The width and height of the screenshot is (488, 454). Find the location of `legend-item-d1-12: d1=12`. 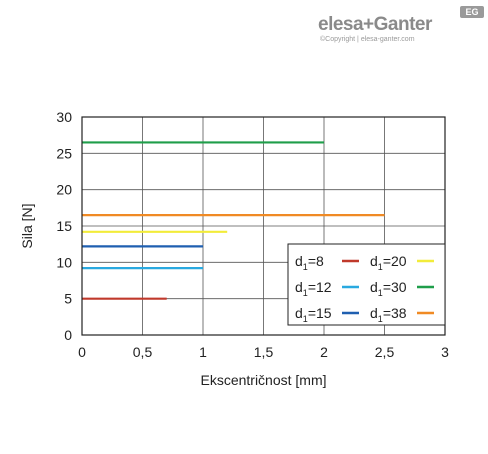

legend-item-d1-12: d1=12 is located at coordinates (327, 288).